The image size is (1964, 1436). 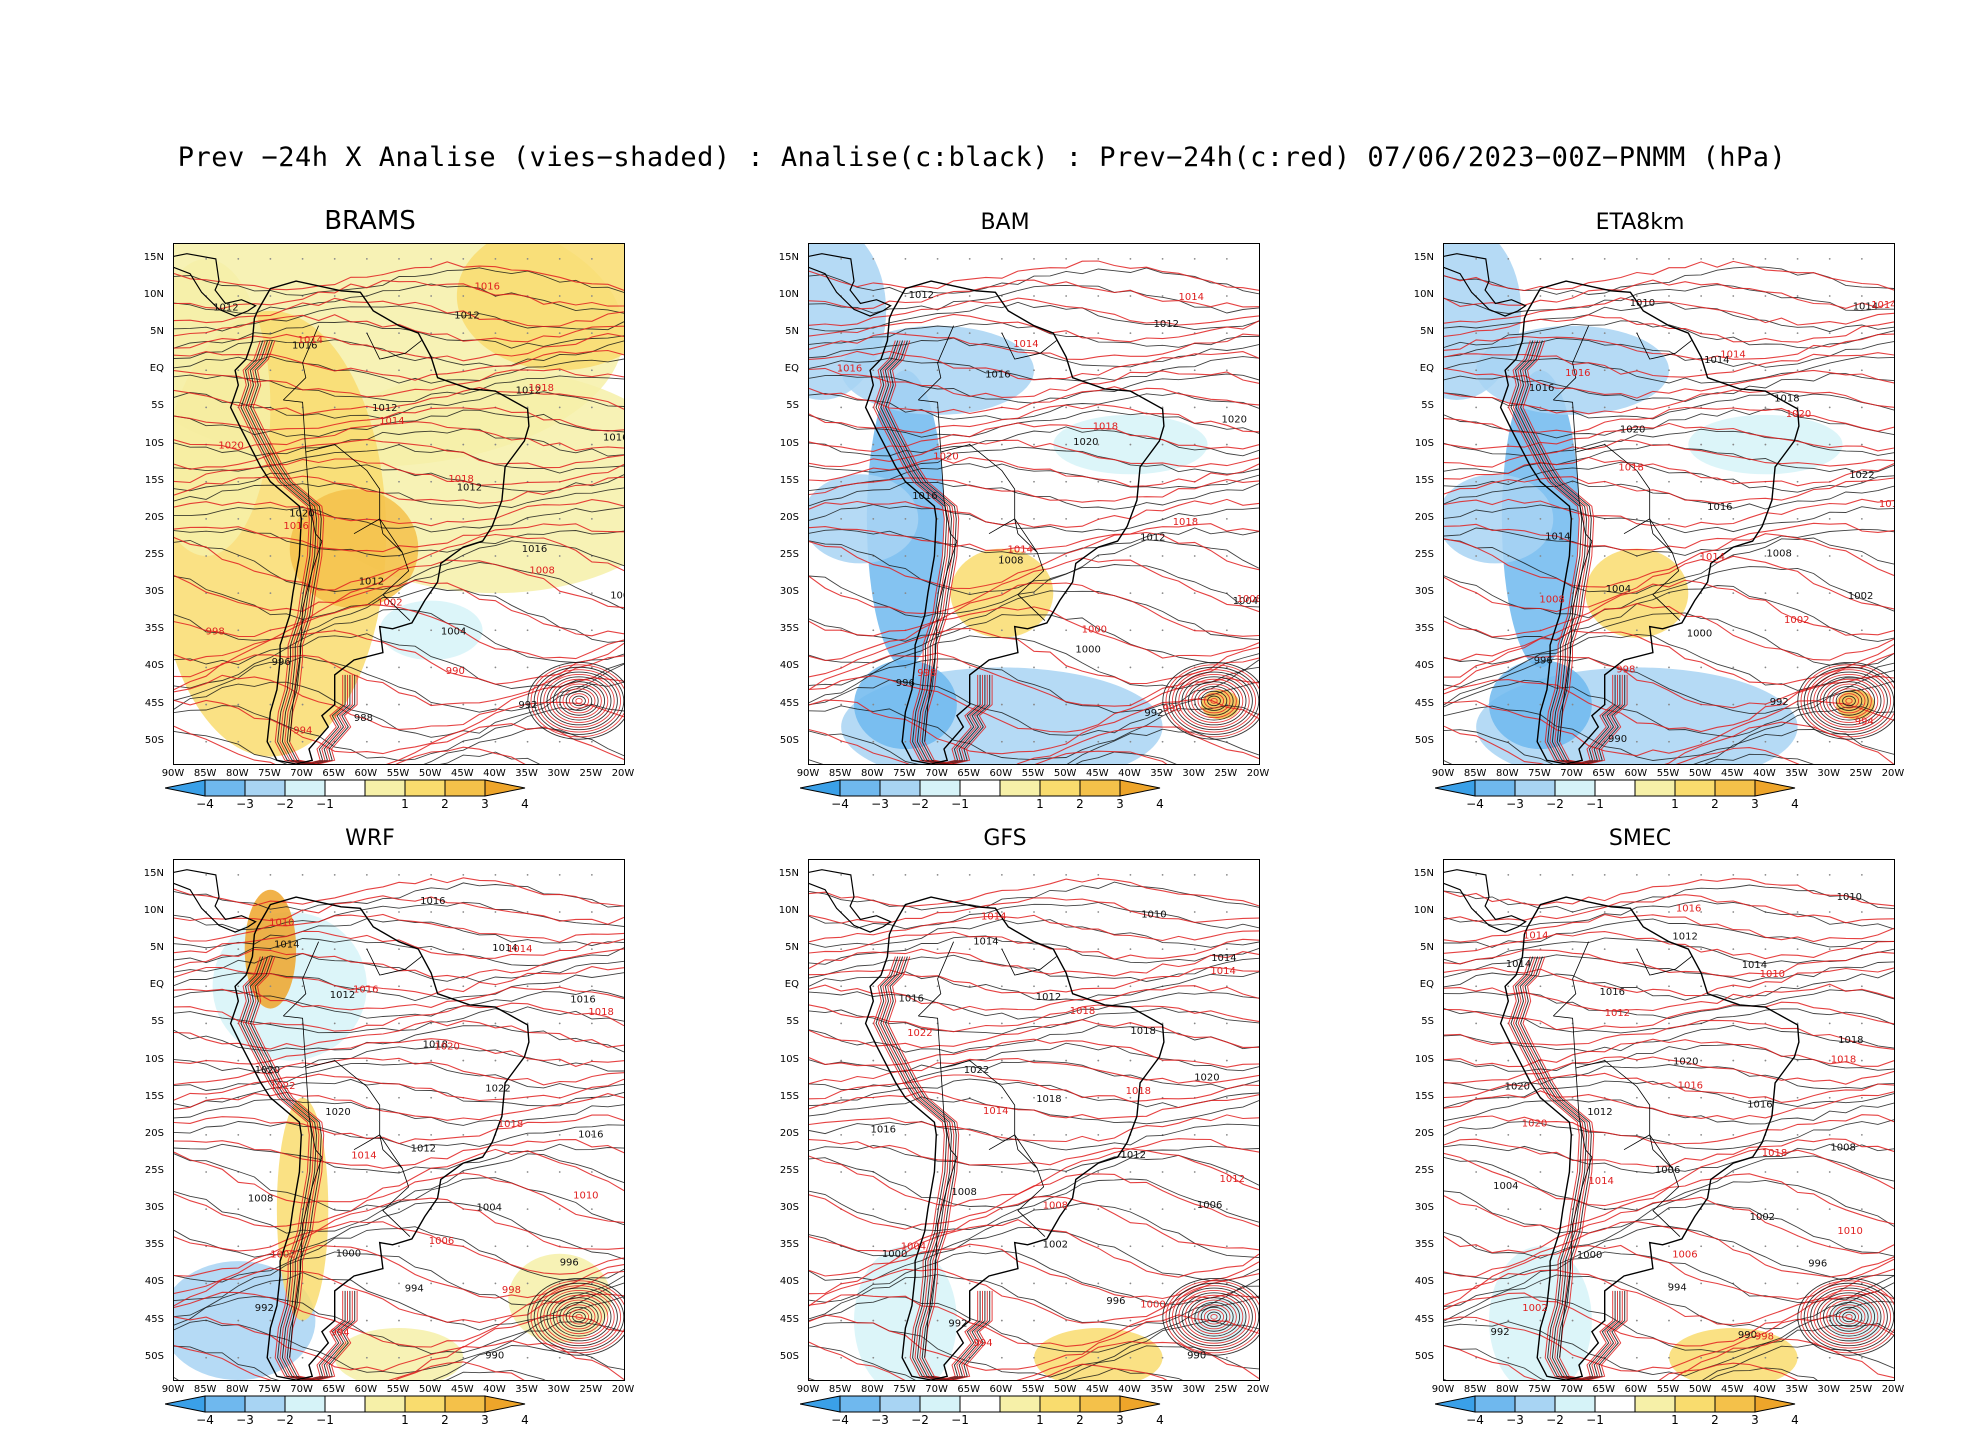 I want to click on contour-label: 994, so click(x=1677, y=1287).